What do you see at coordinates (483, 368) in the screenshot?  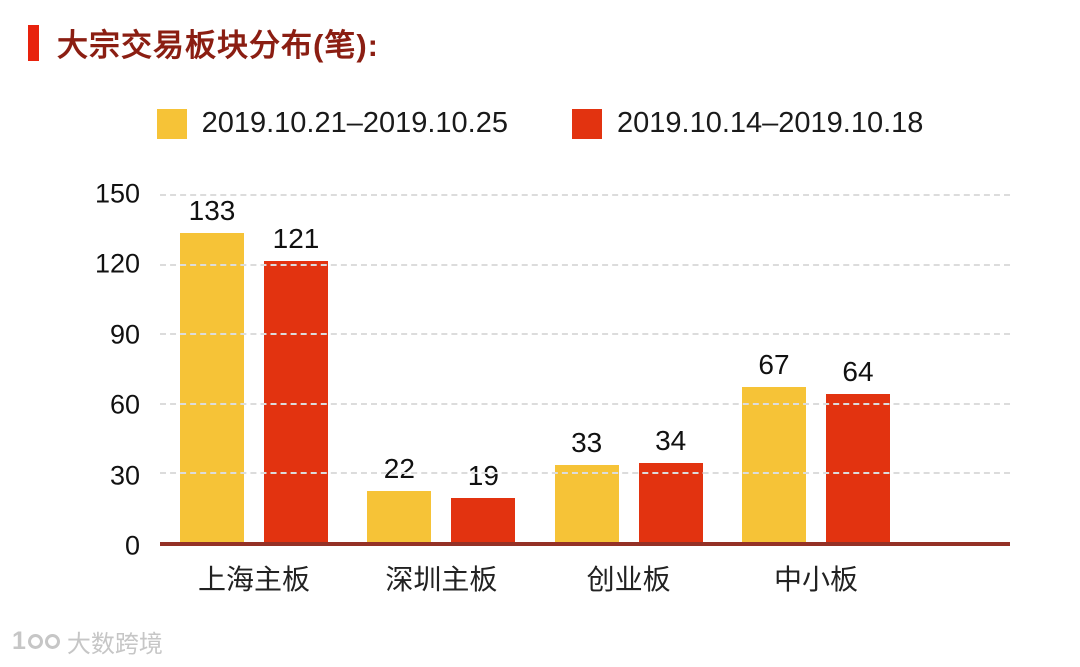 I see `bar-column: 19` at bounding box center [483, 368].